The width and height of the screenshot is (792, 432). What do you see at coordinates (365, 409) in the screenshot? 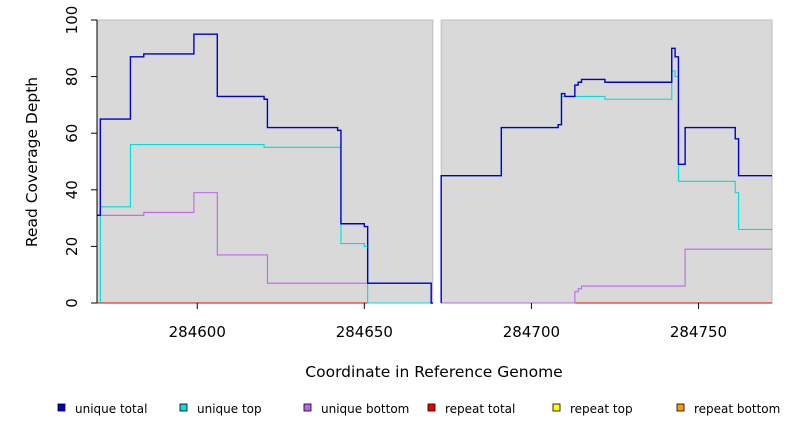
I see `legend-label: unique bottom` at bounding box center [365, 409].